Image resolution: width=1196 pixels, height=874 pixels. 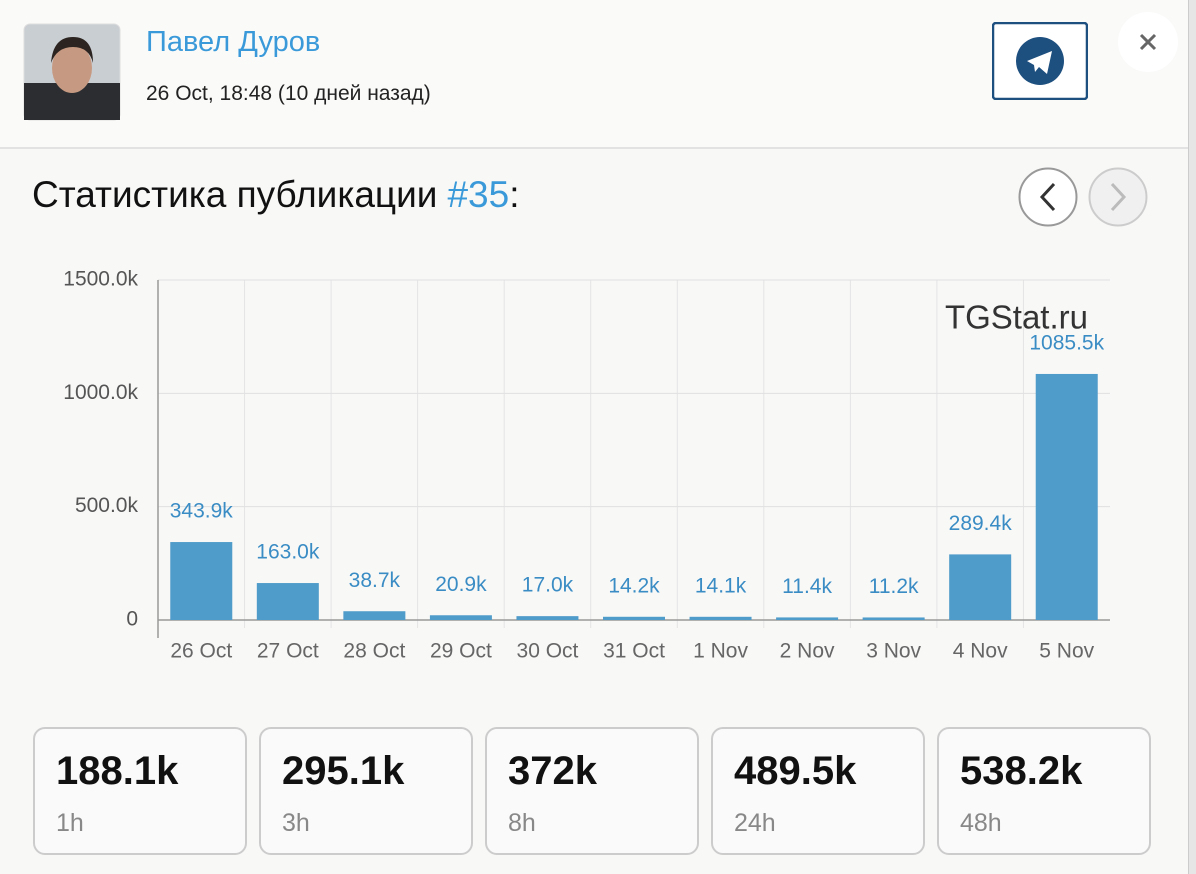 I want to click on nav-arrows, so click(x=1083, y=197).